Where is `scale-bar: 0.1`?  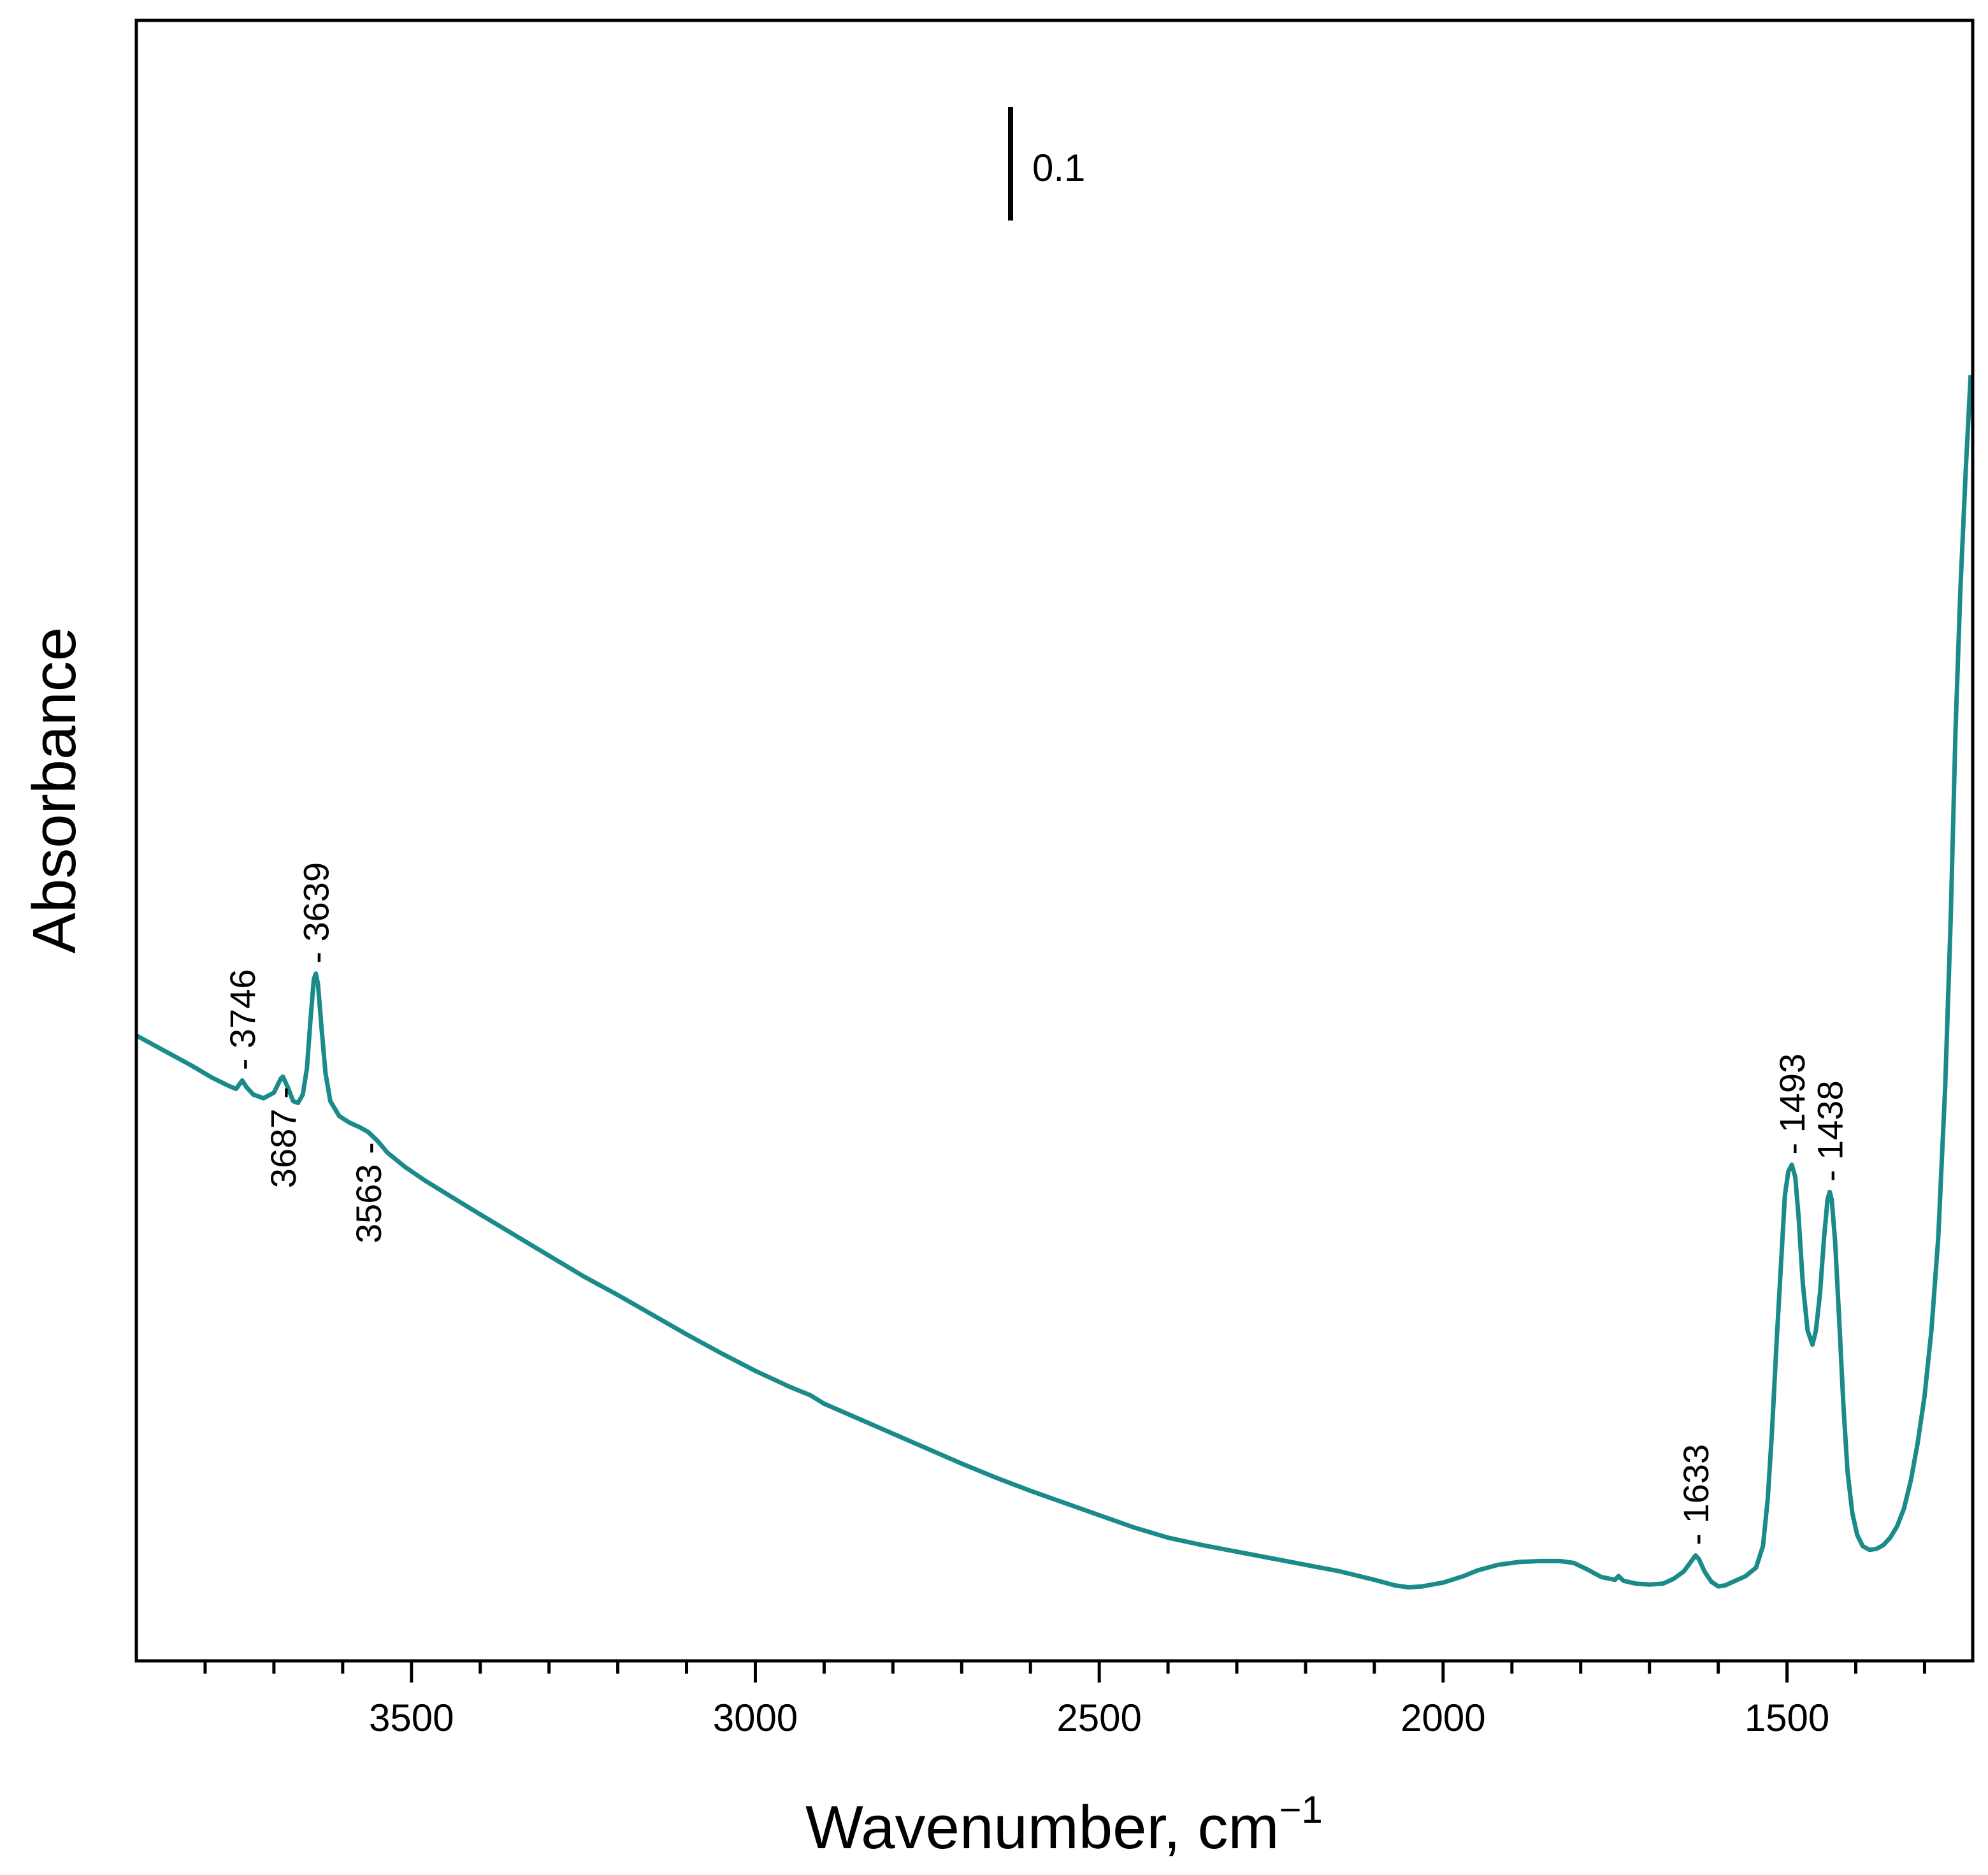
scale-bar: 0.1 is located at coordinates (1046, 164).